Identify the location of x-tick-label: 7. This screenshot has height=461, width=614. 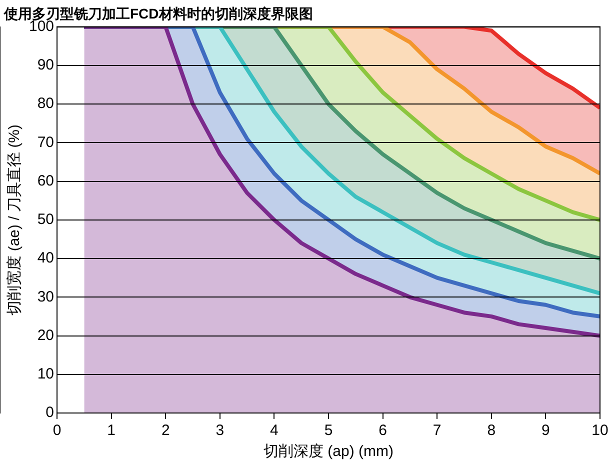
(437, 431).